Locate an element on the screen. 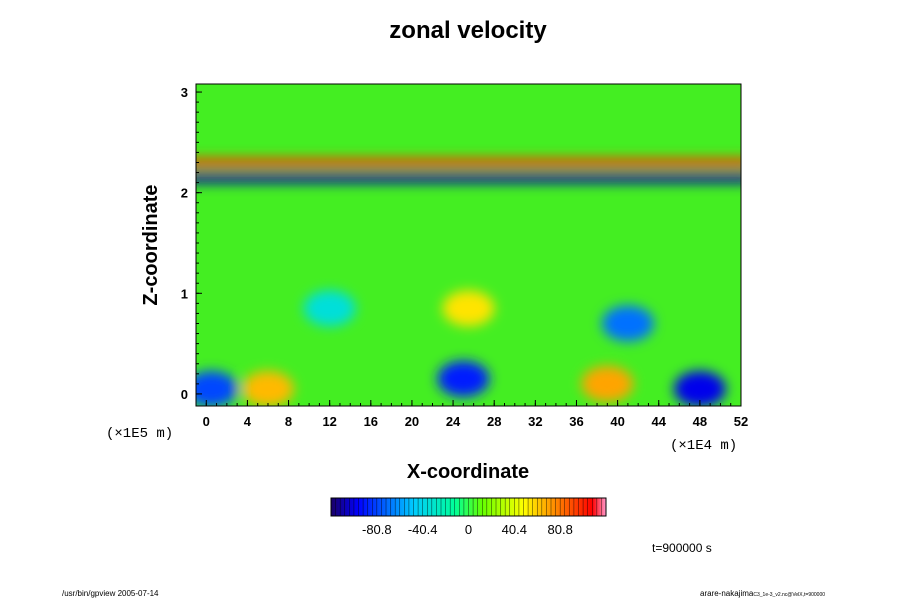  x-tick-label: 24 is located at coordinates (453, 421).